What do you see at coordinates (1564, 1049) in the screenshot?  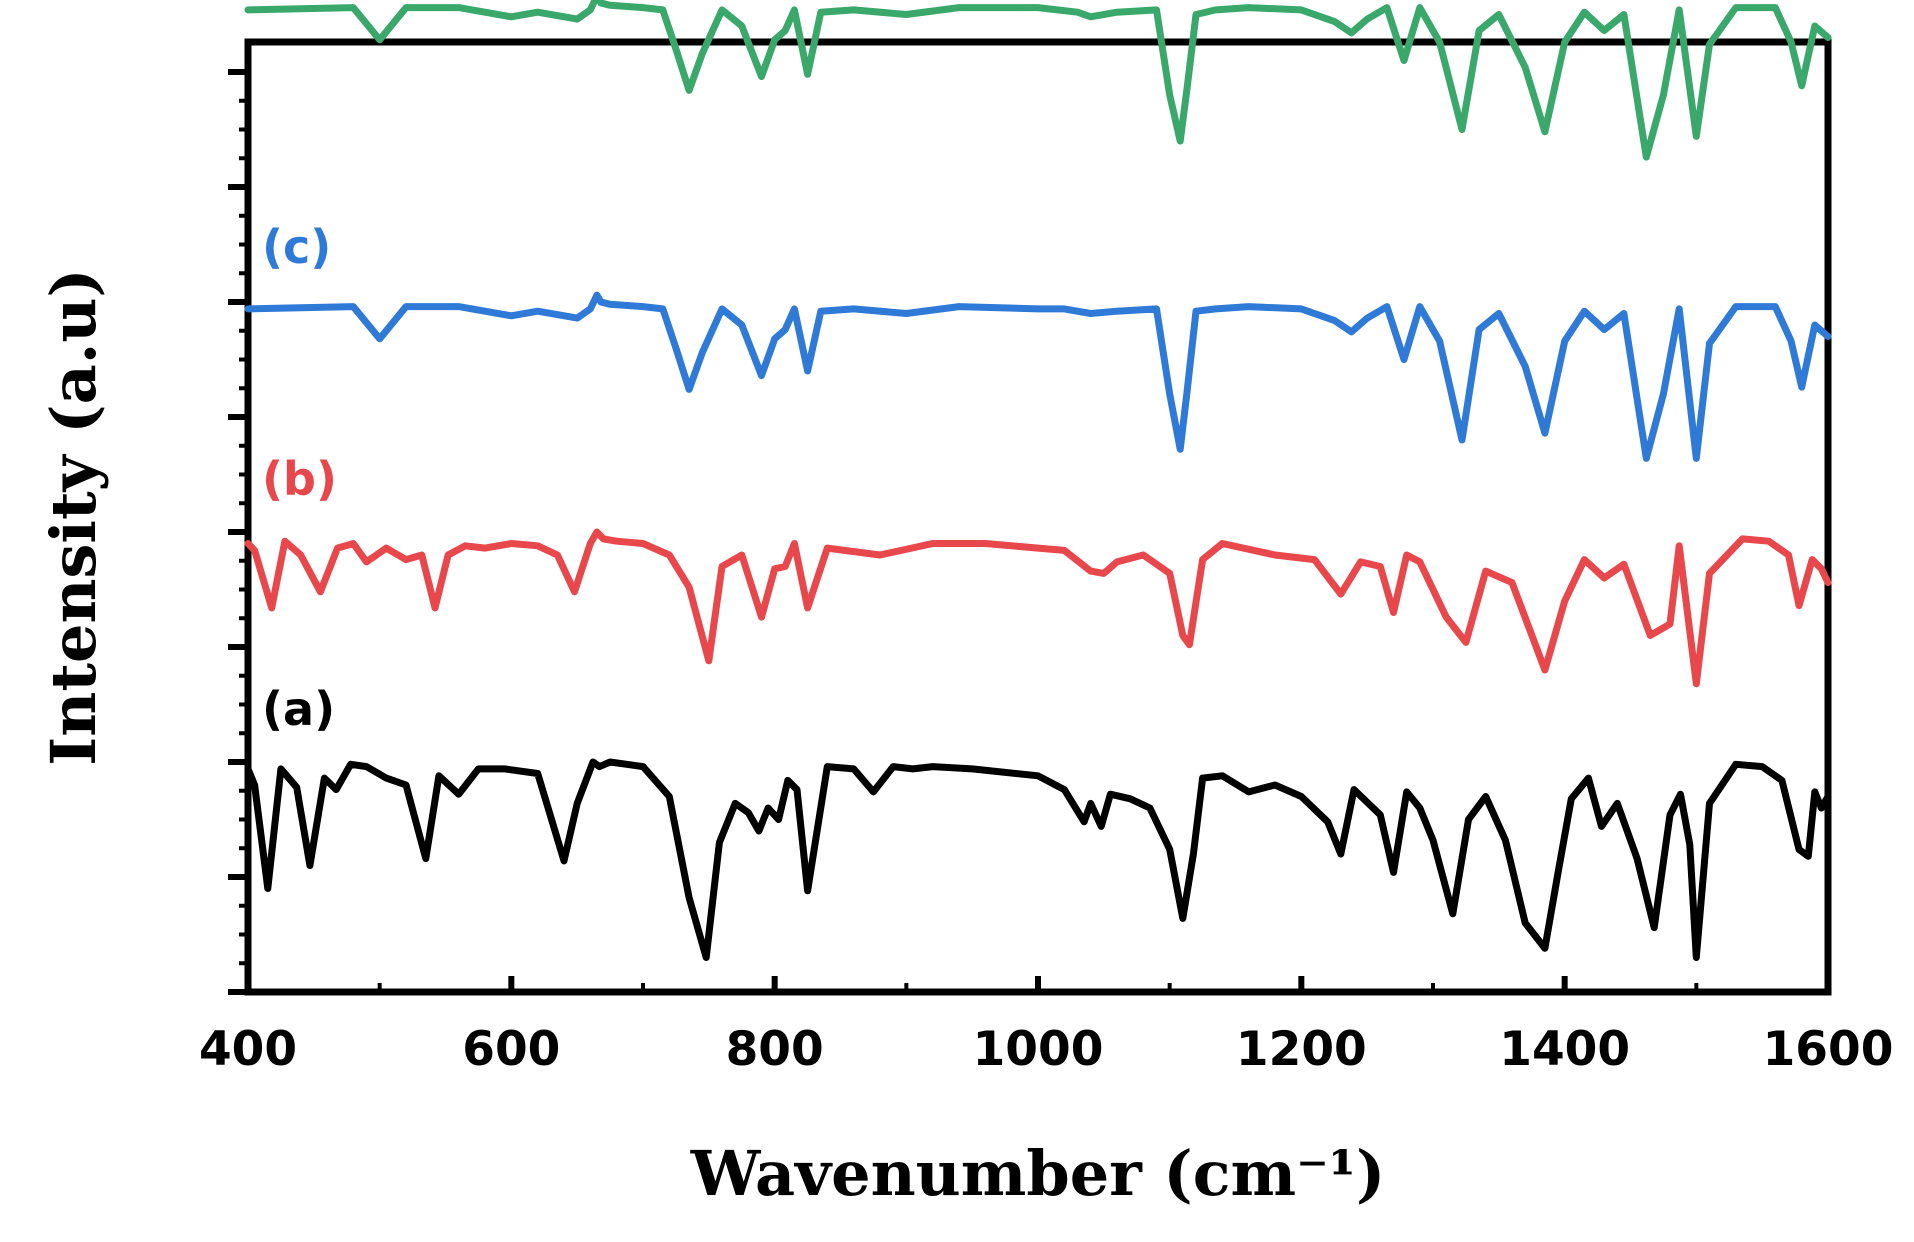 I see `x-tick-label-1400: 1400` at bounding box center [1564, 1049].